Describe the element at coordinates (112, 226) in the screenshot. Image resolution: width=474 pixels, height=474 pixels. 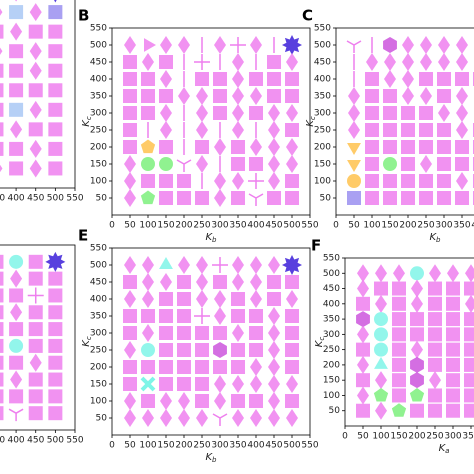
I see `x-tick-label: 0` at that location.